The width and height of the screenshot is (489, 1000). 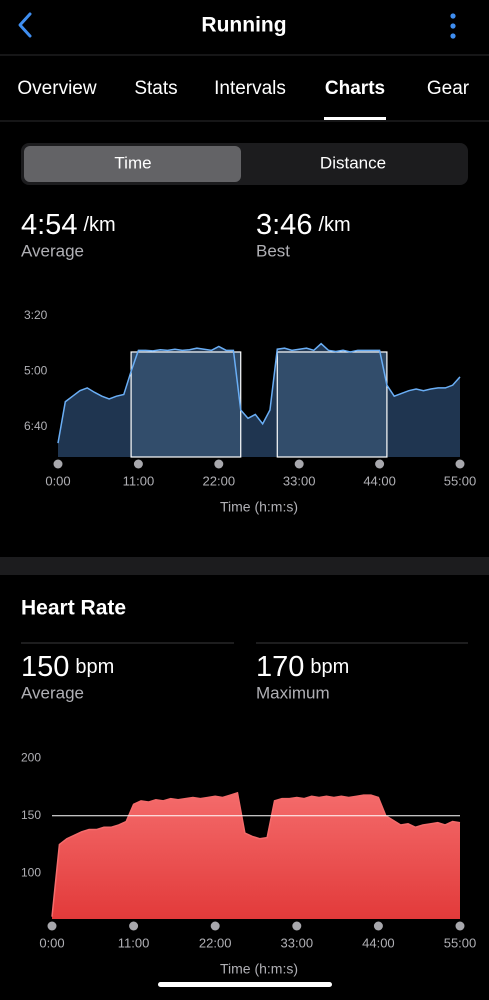 I want to click on stat-value: 150, so click(x=45, y=667).